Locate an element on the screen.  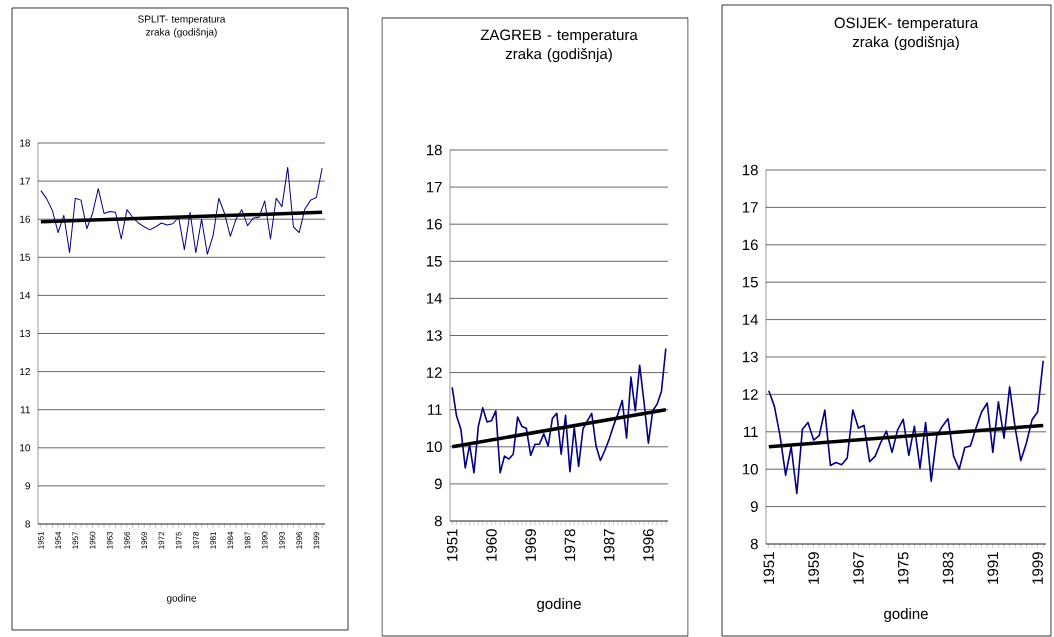
chart-title: OSIJEK- temperatura zraka (godišnja) is located at coordinates (906, 34).